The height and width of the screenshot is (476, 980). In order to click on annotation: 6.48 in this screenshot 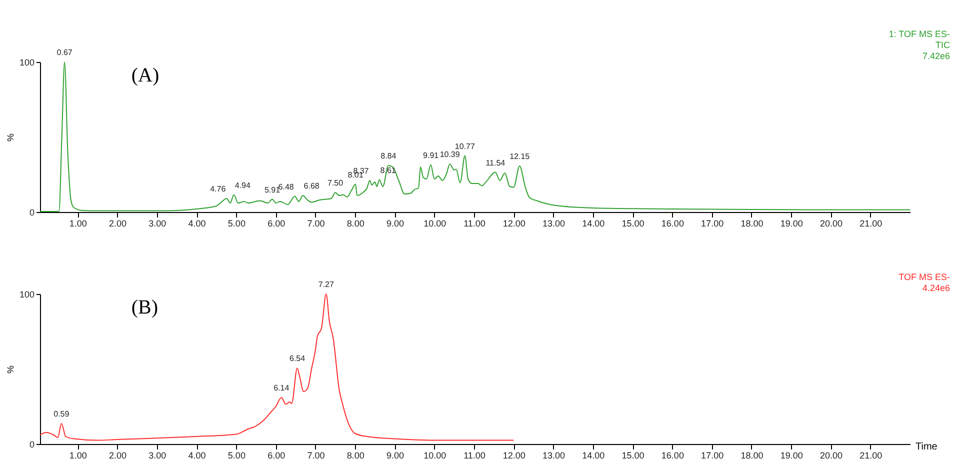, I will do `click(286, 187)`.